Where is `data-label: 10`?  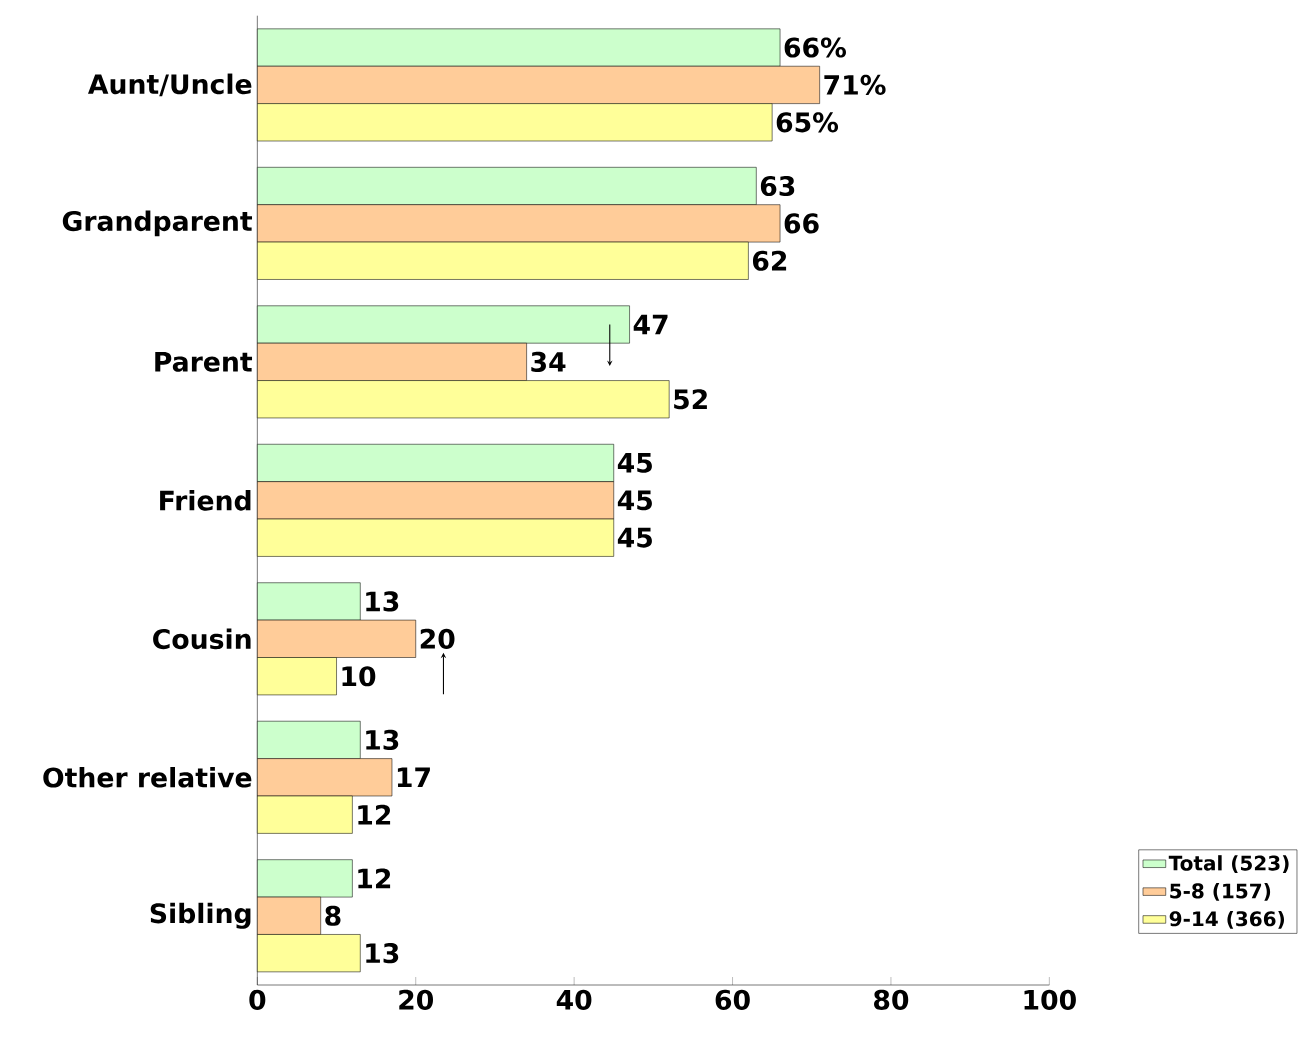 data-label: 10 is located at coordinates (359, 676).